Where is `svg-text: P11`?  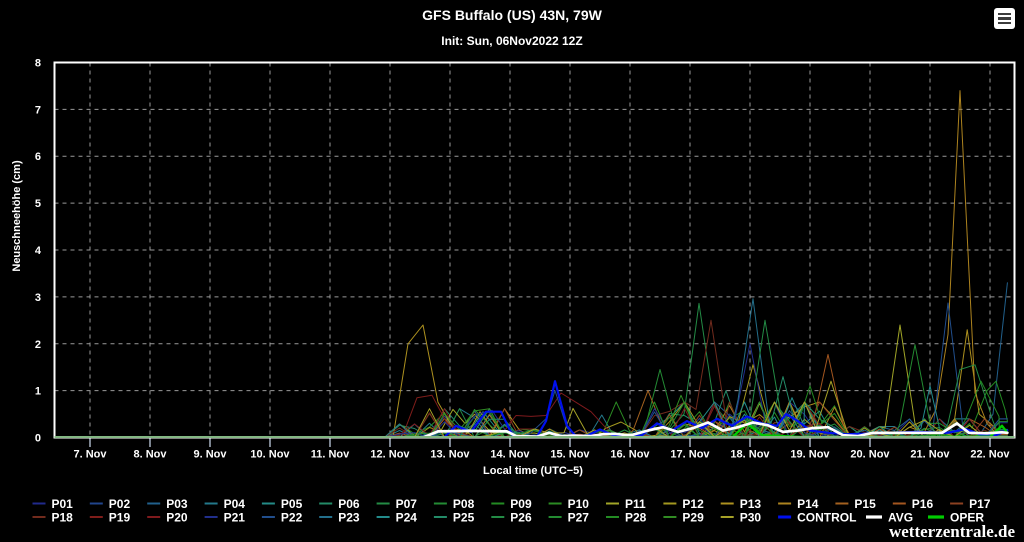
svg-text: P11 is located at coordinates (635, 504).